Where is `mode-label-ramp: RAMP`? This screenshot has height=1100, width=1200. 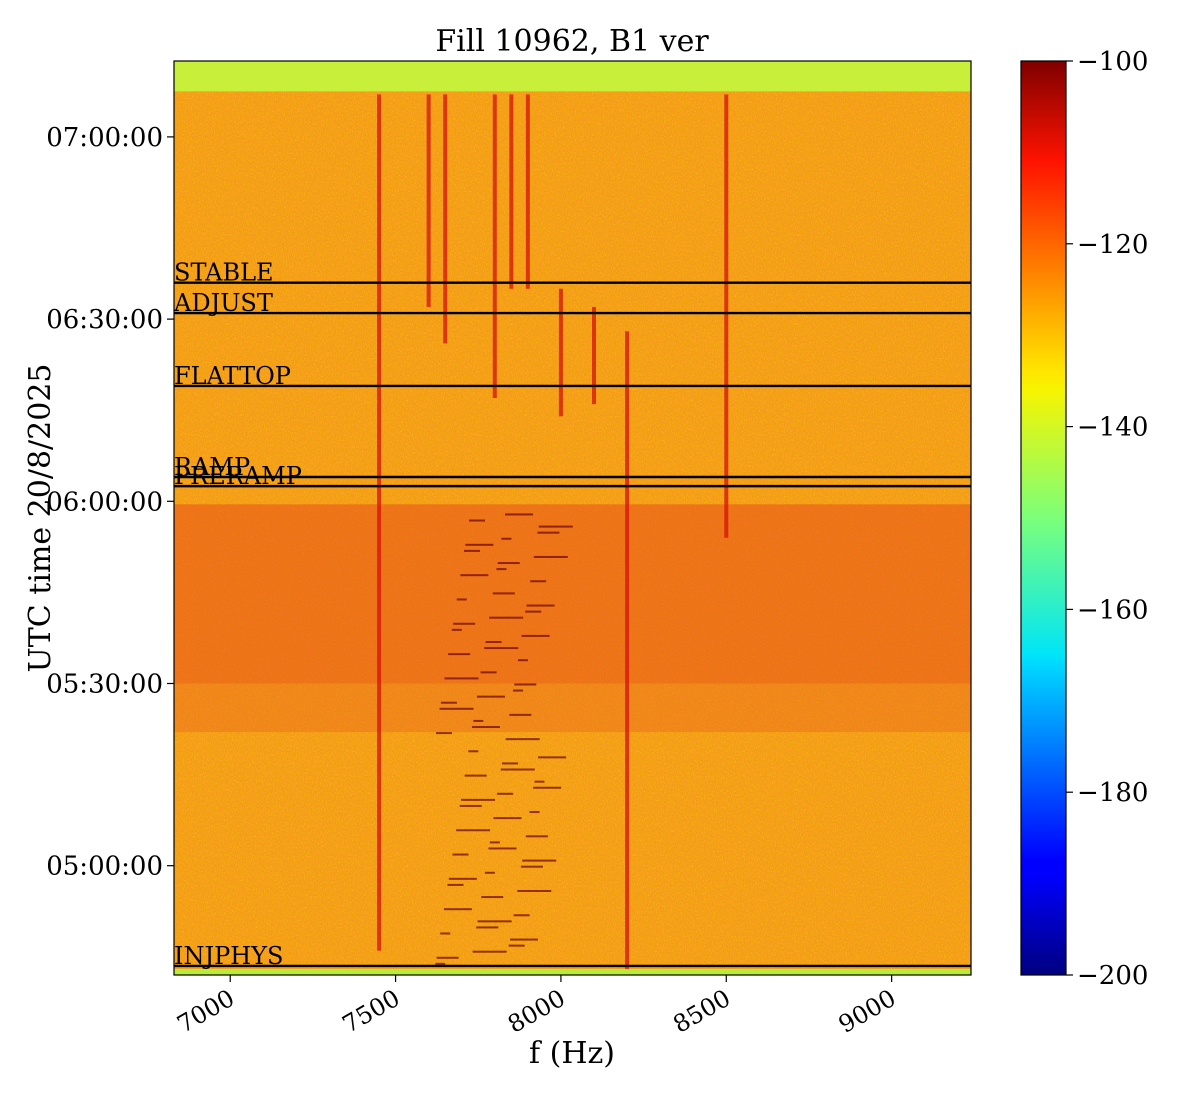
mode-label-ramp: RAMP is located at coordinates (212, 467).